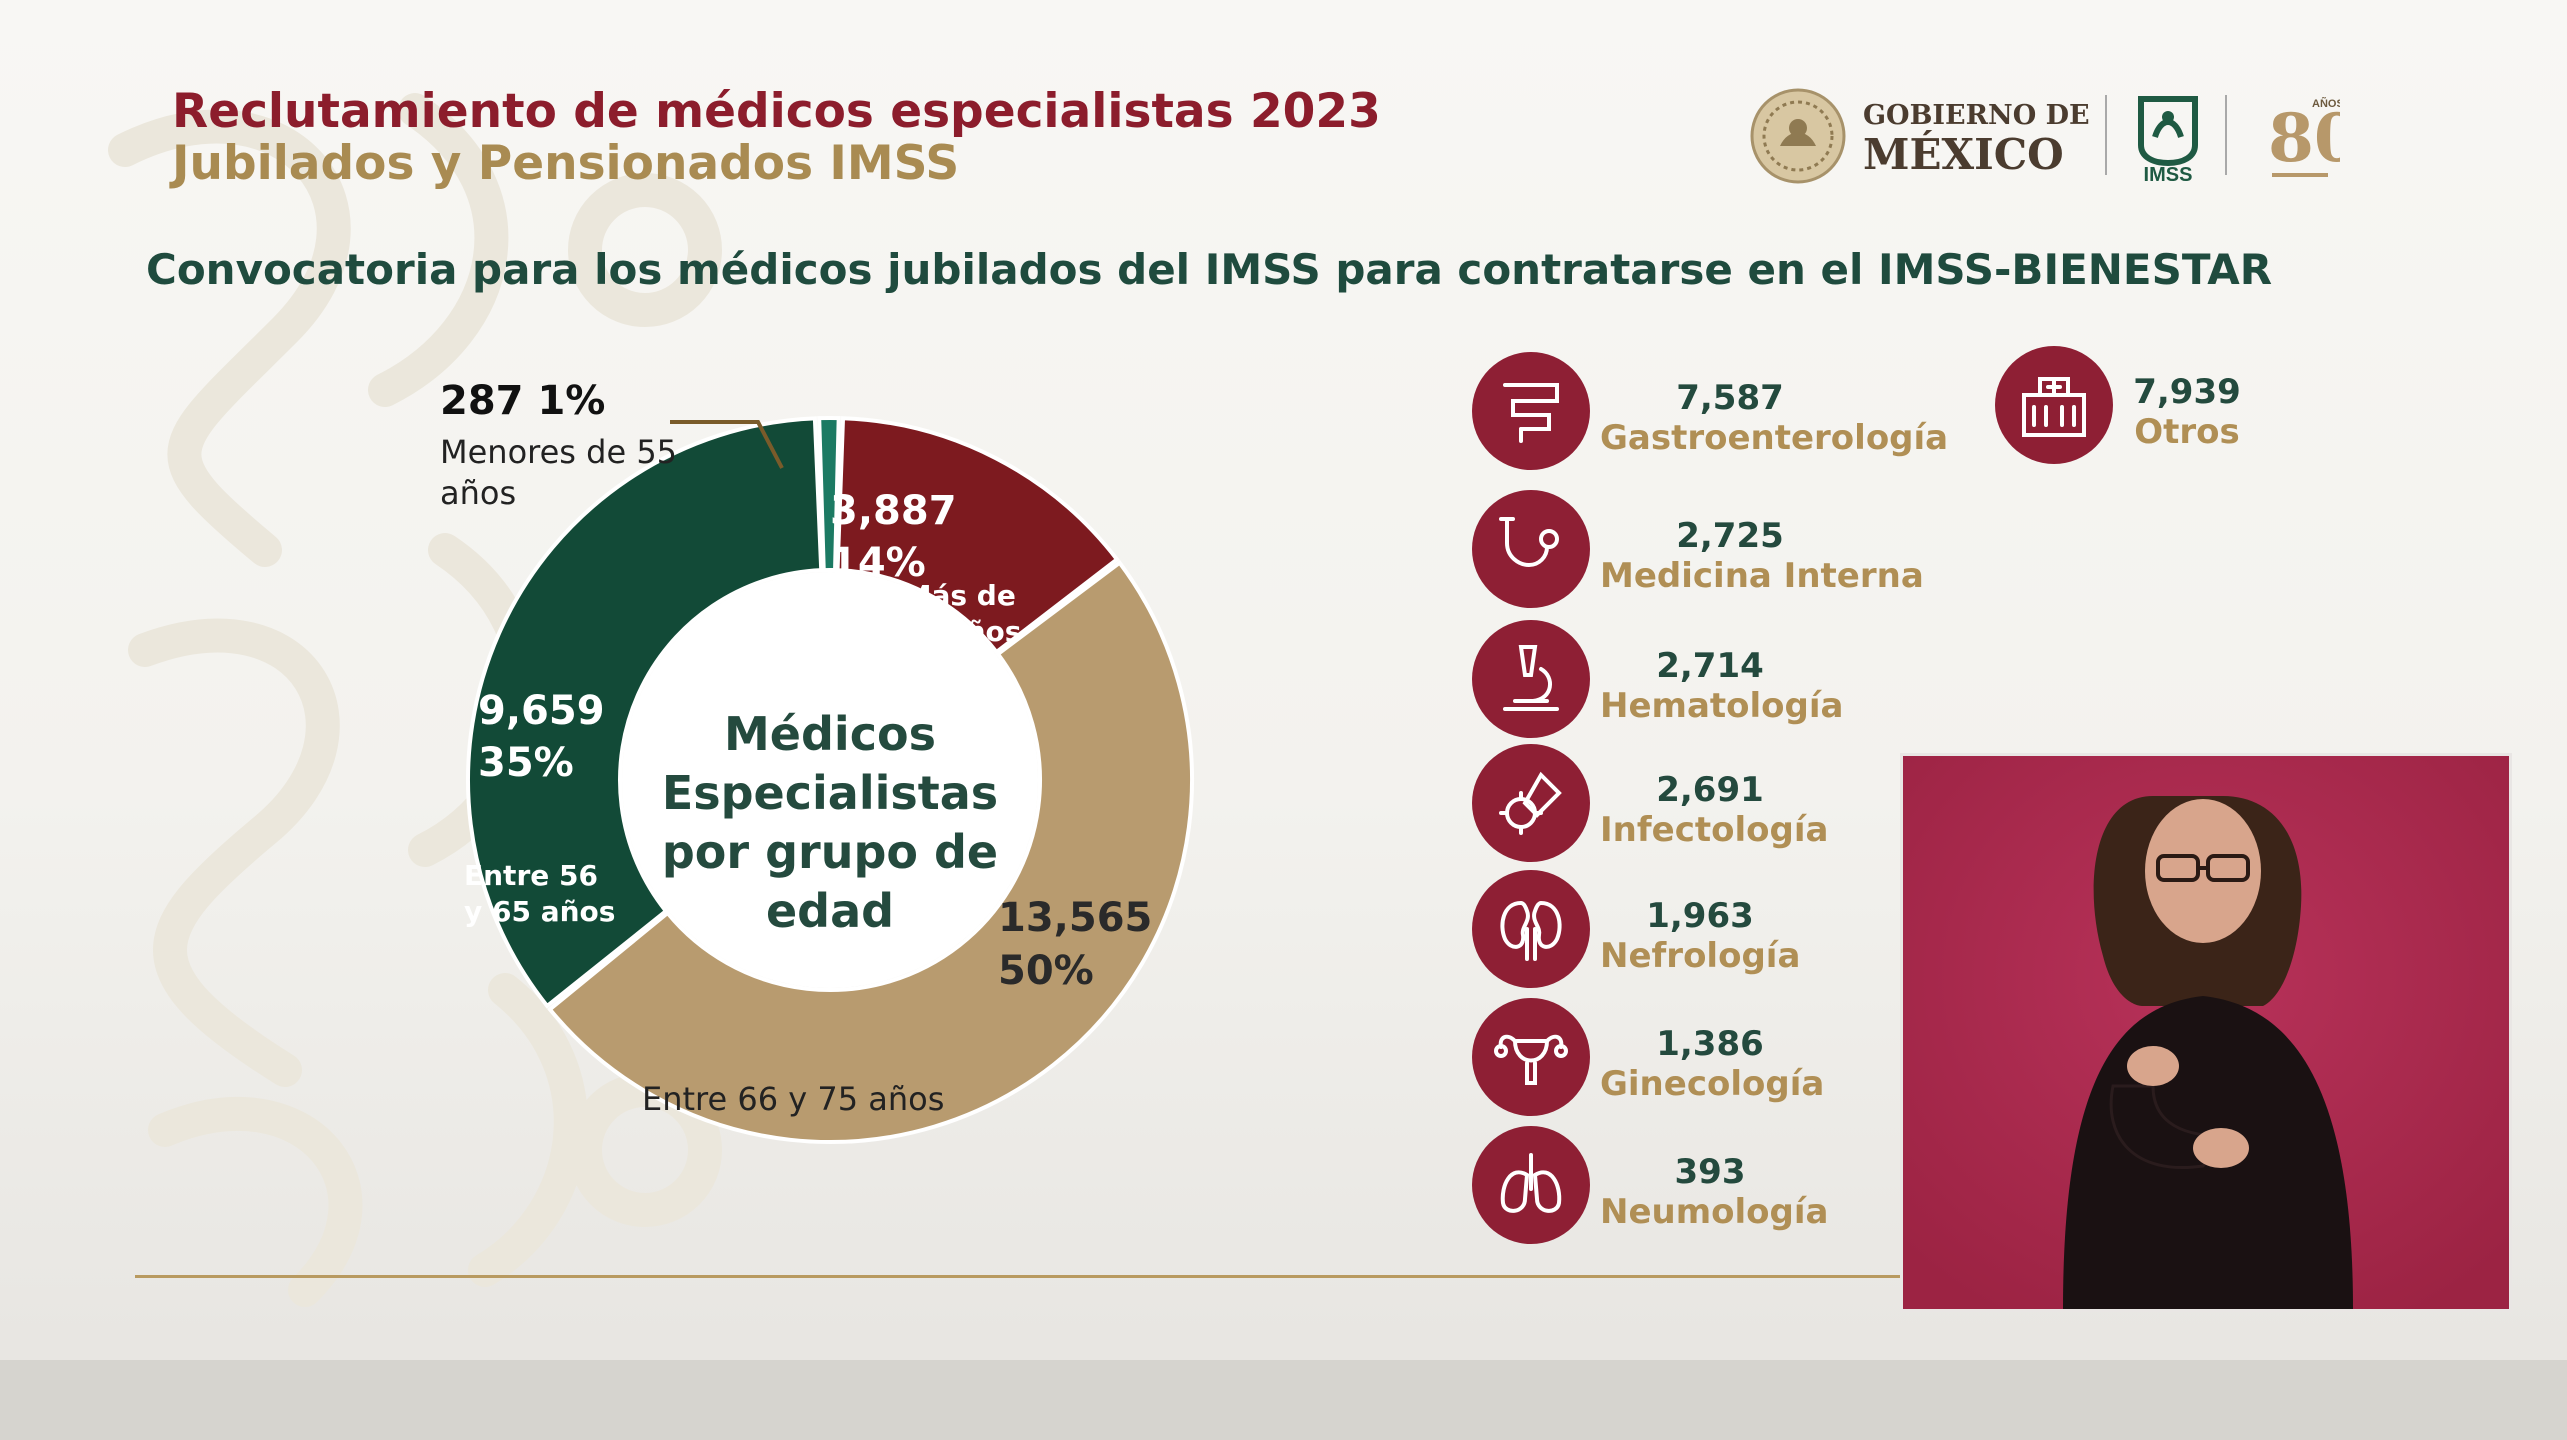  What do you see at coordinates (1774, 438) in the screenshot?
I see `specialty-name: Gastroenterología` at bounding box center [1774, 438].